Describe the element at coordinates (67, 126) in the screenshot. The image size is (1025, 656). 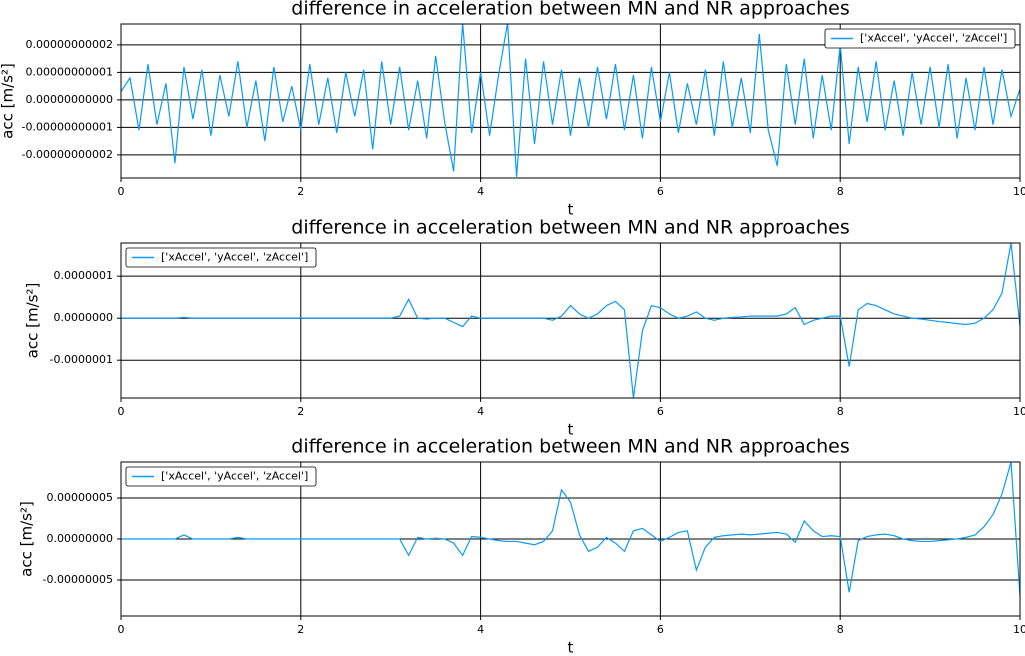
I see `y-tick-label: -0.00000000001` at that location.